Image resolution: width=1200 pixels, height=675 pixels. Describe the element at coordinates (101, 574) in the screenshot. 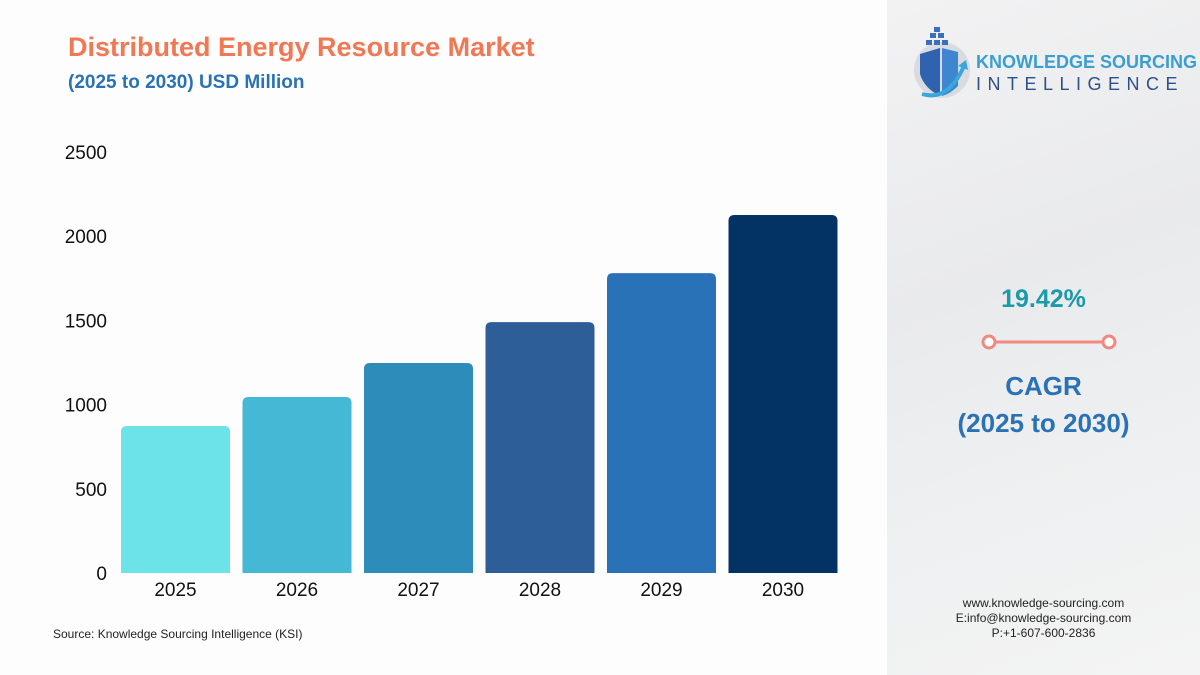

I see `y-tick-label: 0` at that location.